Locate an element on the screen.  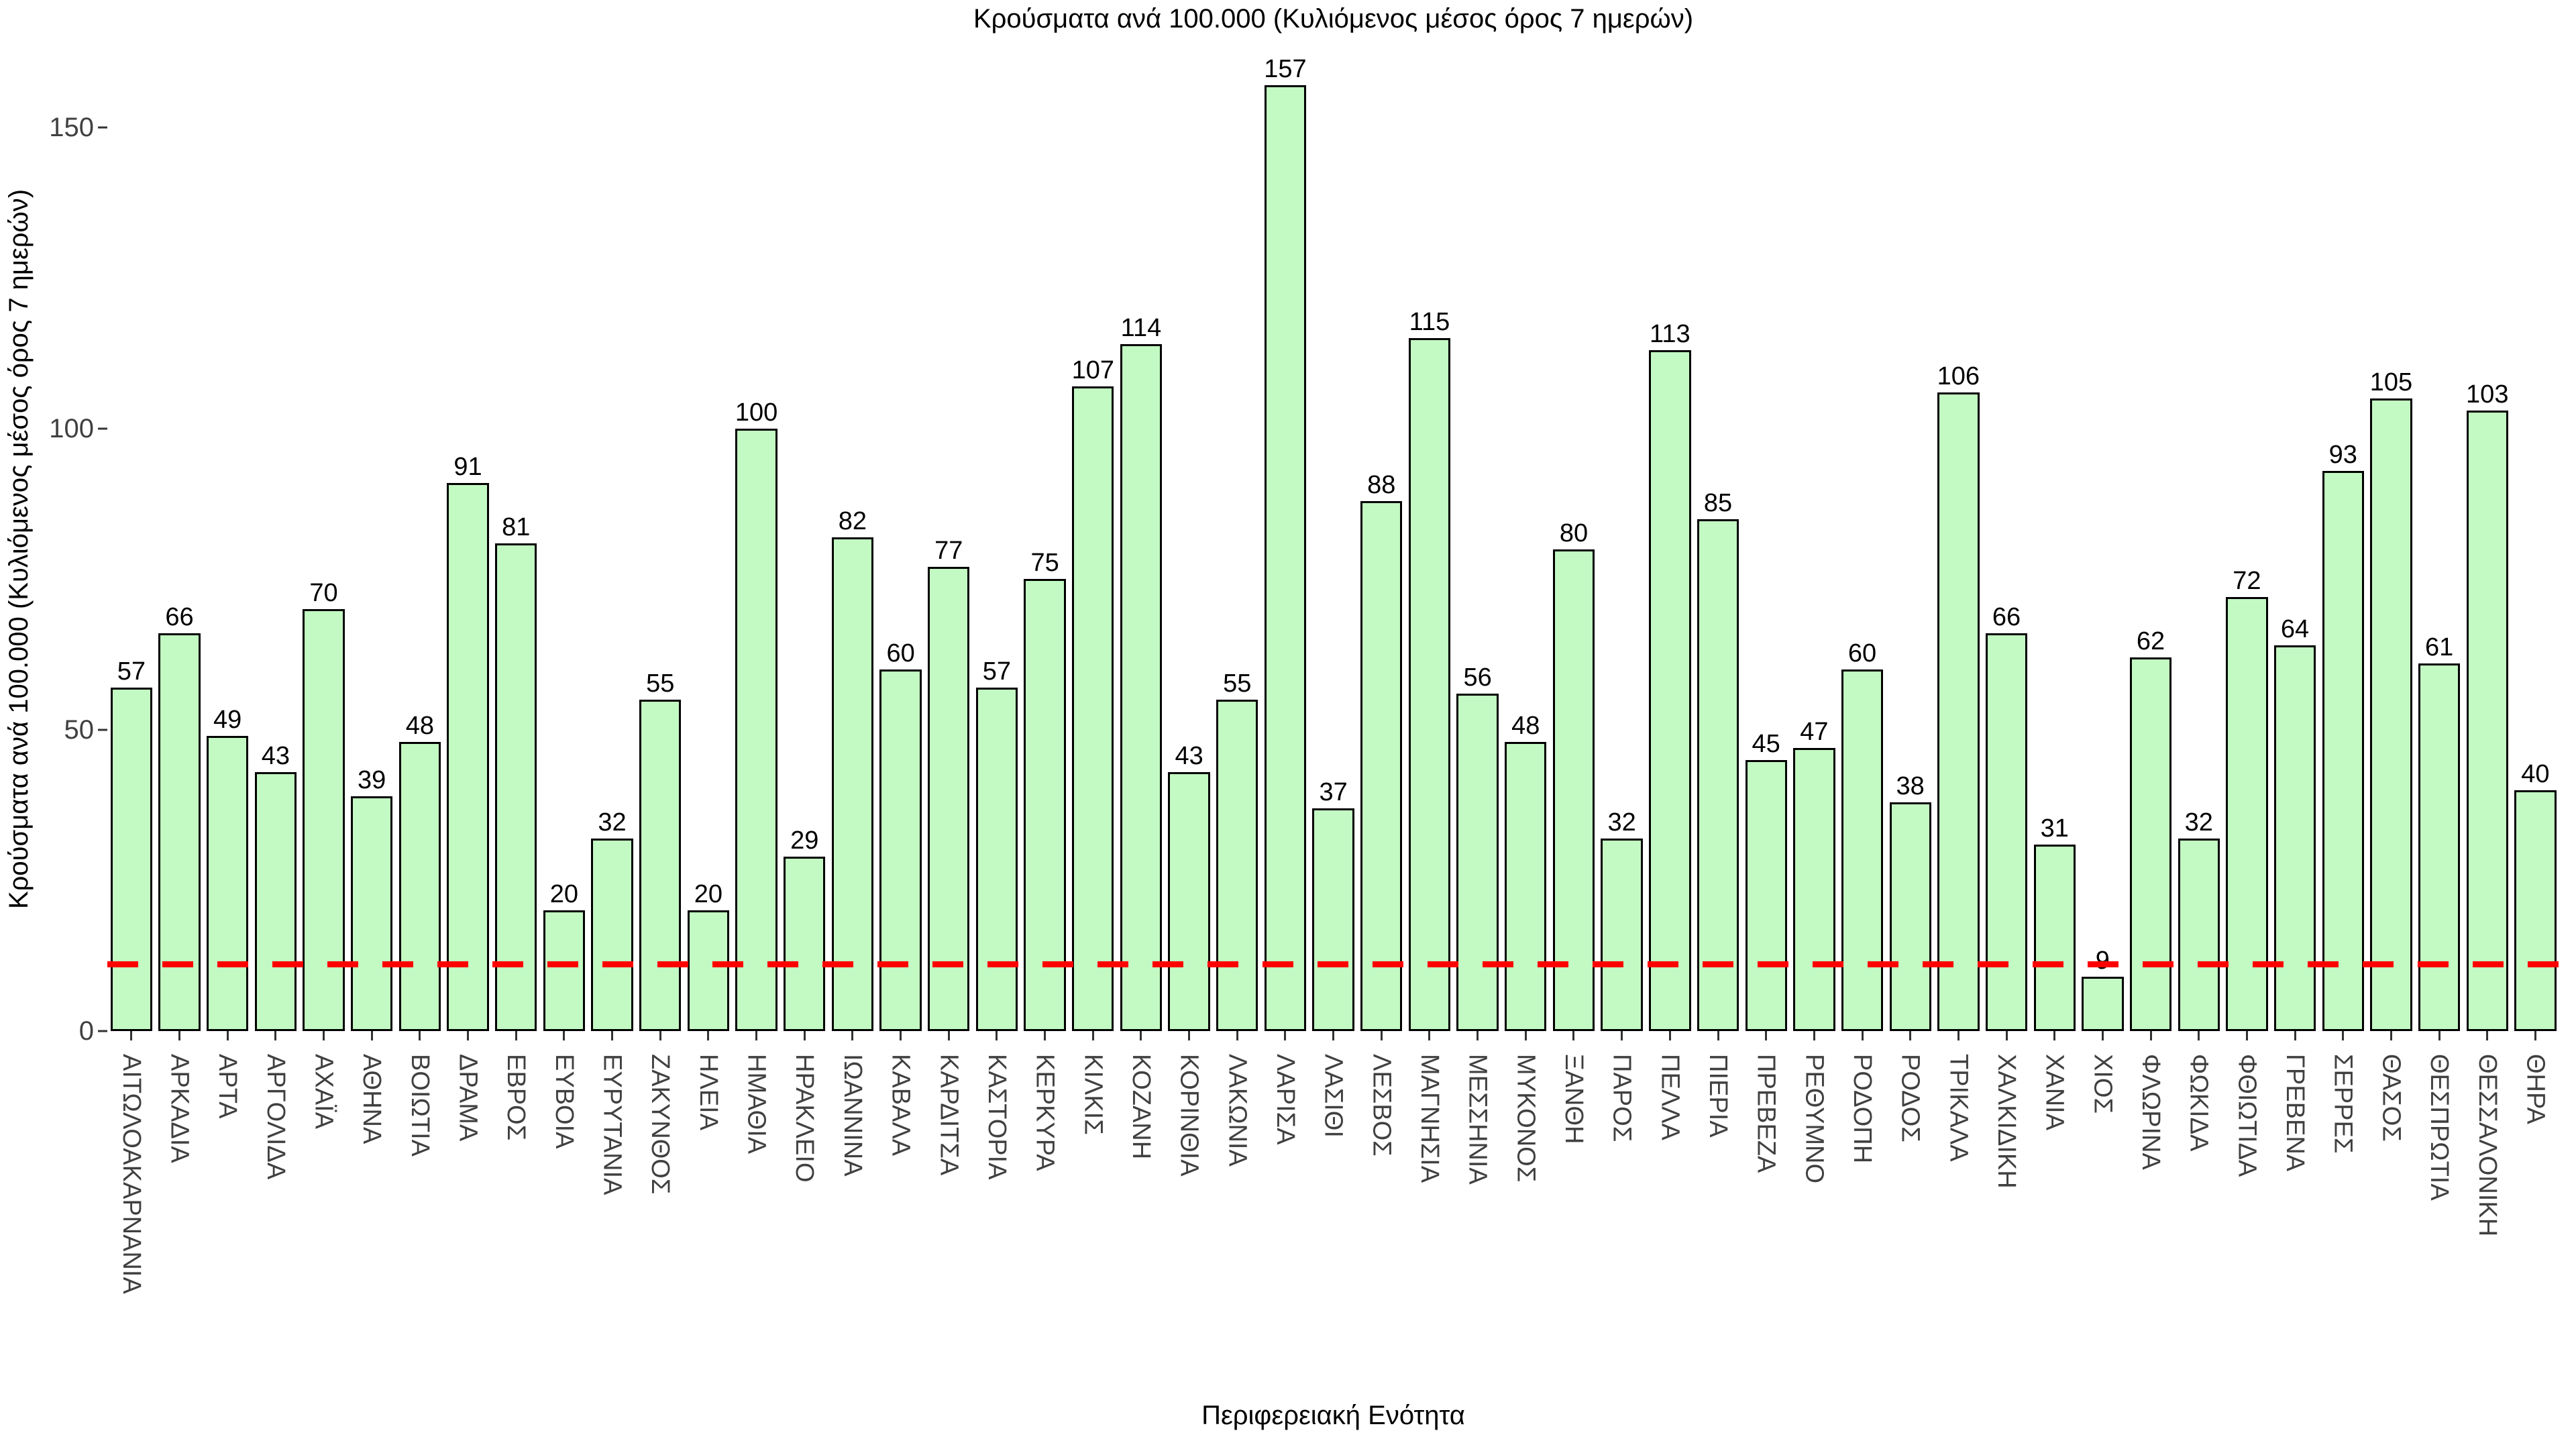
bar: 57 is located at coordinates (131, 845).